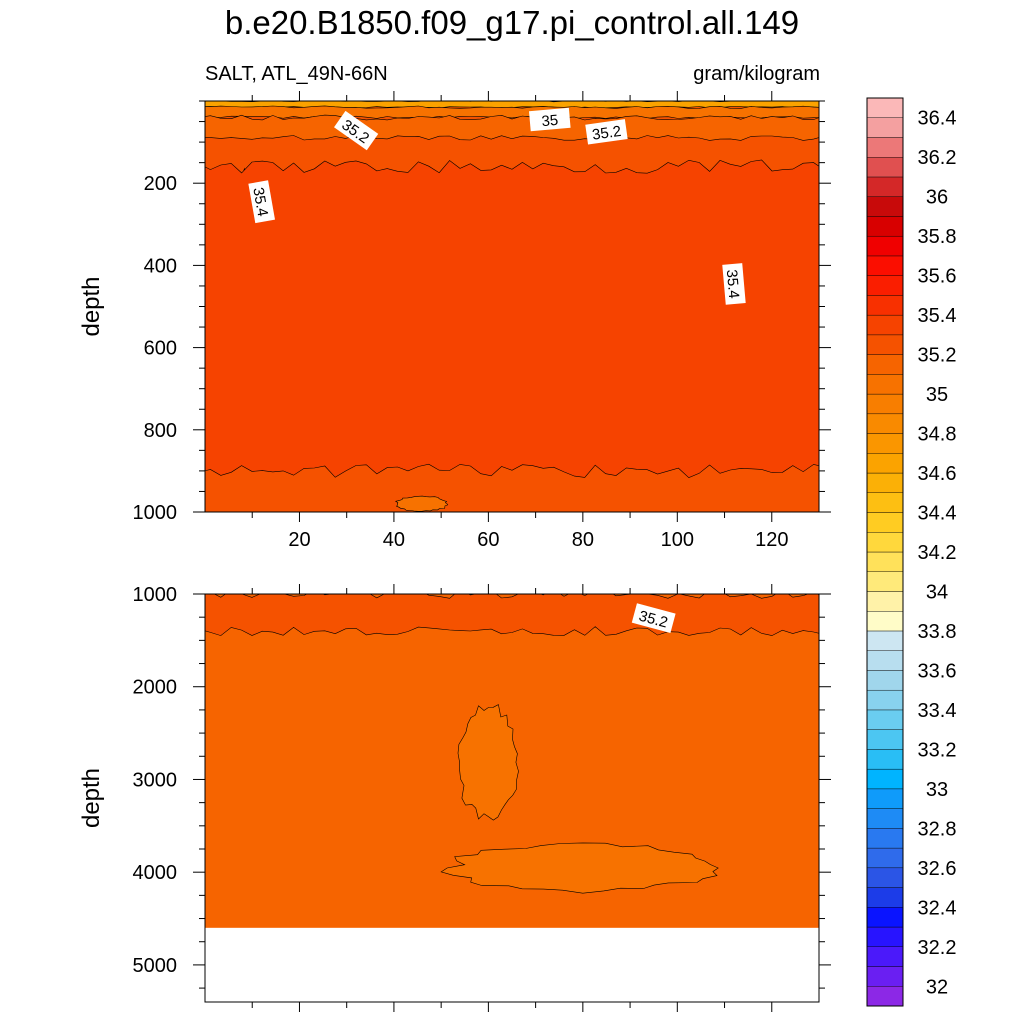 This screenshot has width=1024, height=1024. Describe the element at coordinates (937, 435) in the screenshot. I see `colorbar-label: 34.8` at that location.